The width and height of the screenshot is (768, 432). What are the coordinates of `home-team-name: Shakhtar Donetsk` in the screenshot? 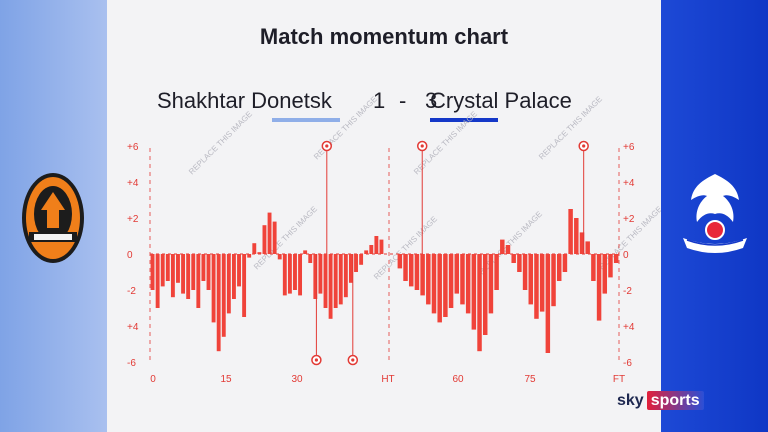 It's located at (244, 100).